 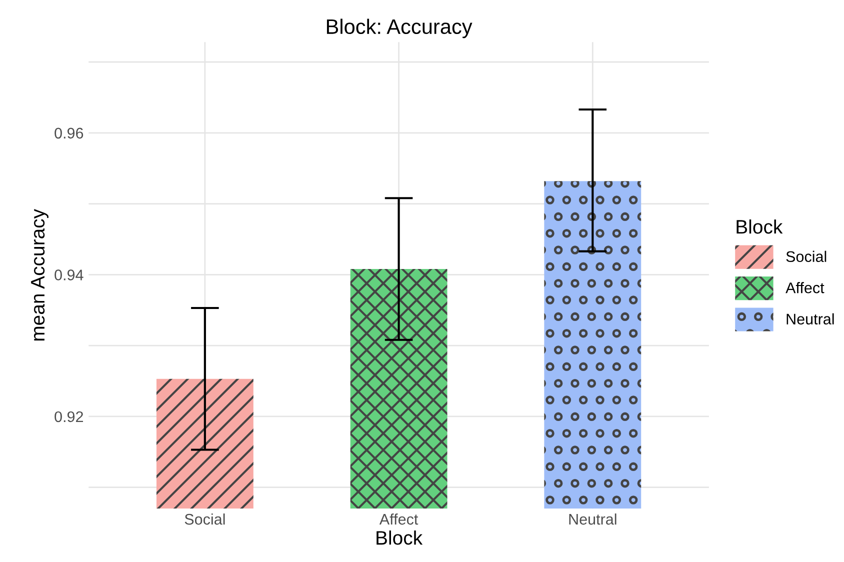 What do you see at coordinates (39, 274) in the screenshot?
I see `y-axis-title: mean Accuracy` at bounding box center [39, 274].